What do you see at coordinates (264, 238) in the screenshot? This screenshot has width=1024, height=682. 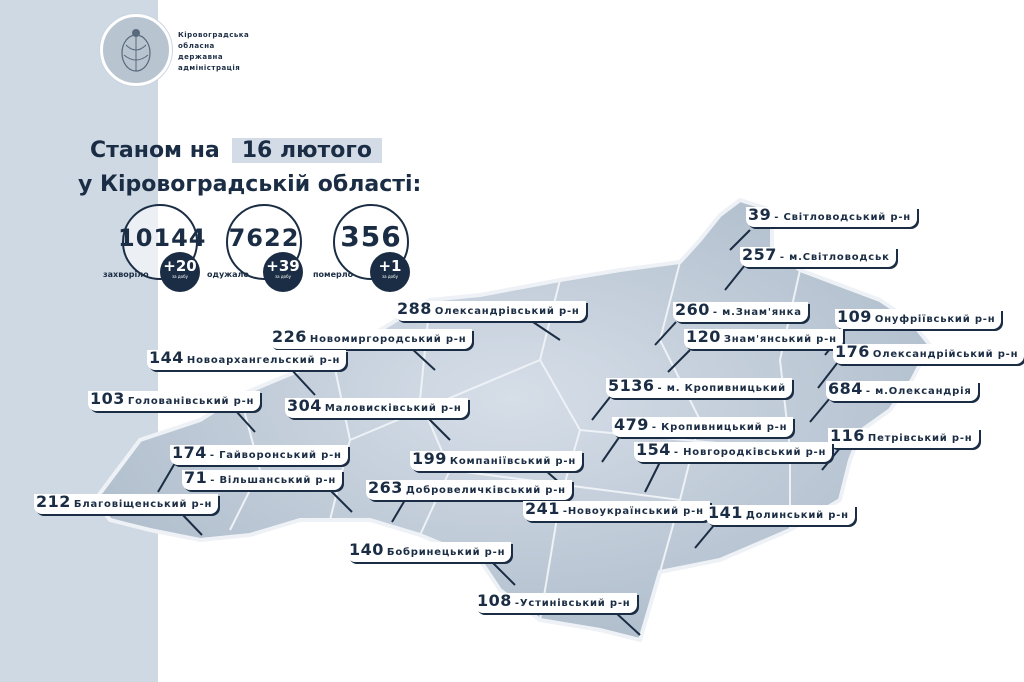 I see `stat-value: 7622` at bounding box center [264, 238].